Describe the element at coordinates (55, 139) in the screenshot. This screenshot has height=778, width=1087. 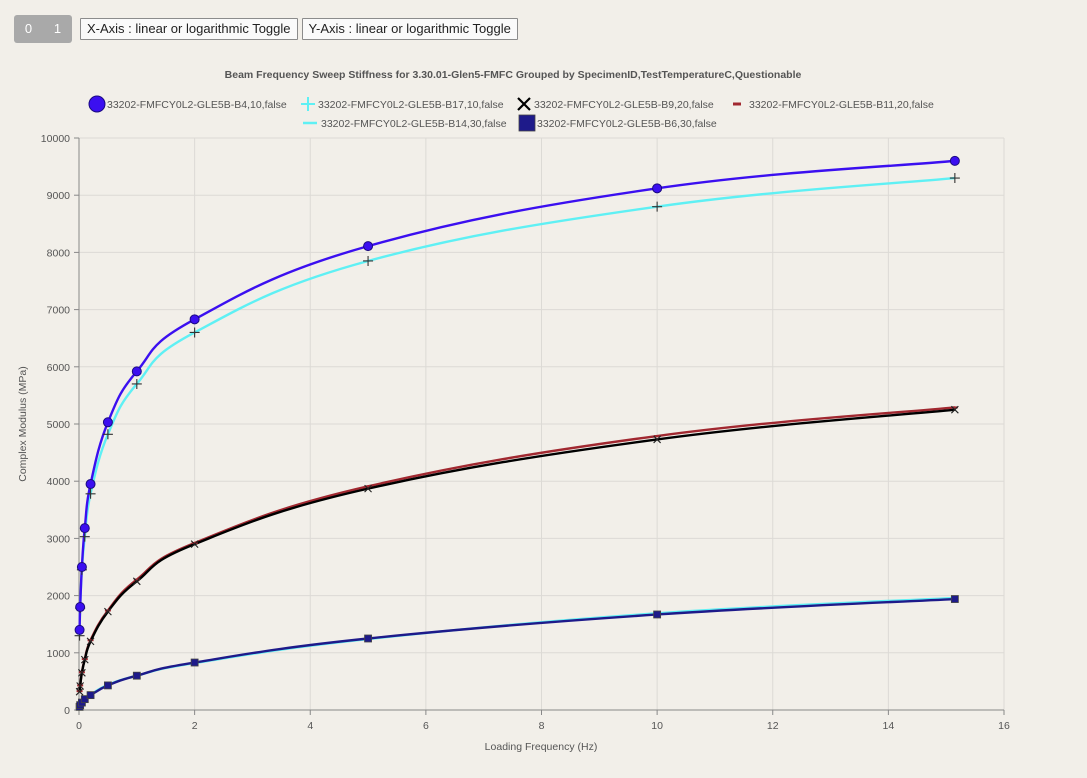
I see `y-tick-label: 10000` at that location.